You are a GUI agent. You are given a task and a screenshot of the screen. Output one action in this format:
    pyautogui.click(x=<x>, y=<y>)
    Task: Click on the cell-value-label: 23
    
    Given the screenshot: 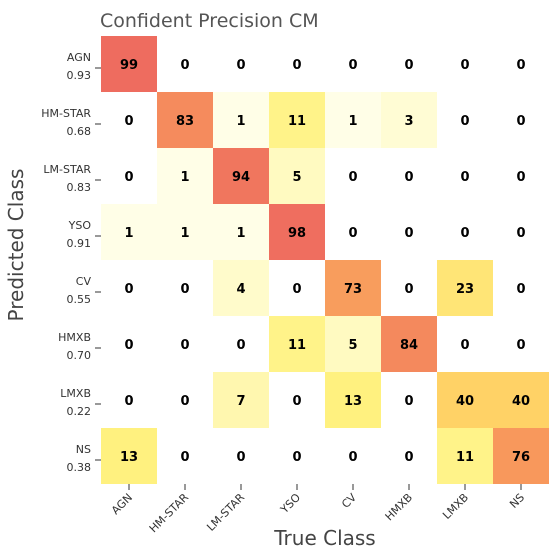 What is the action you would take?
    pyautogui.click(x=465, y=289)
    